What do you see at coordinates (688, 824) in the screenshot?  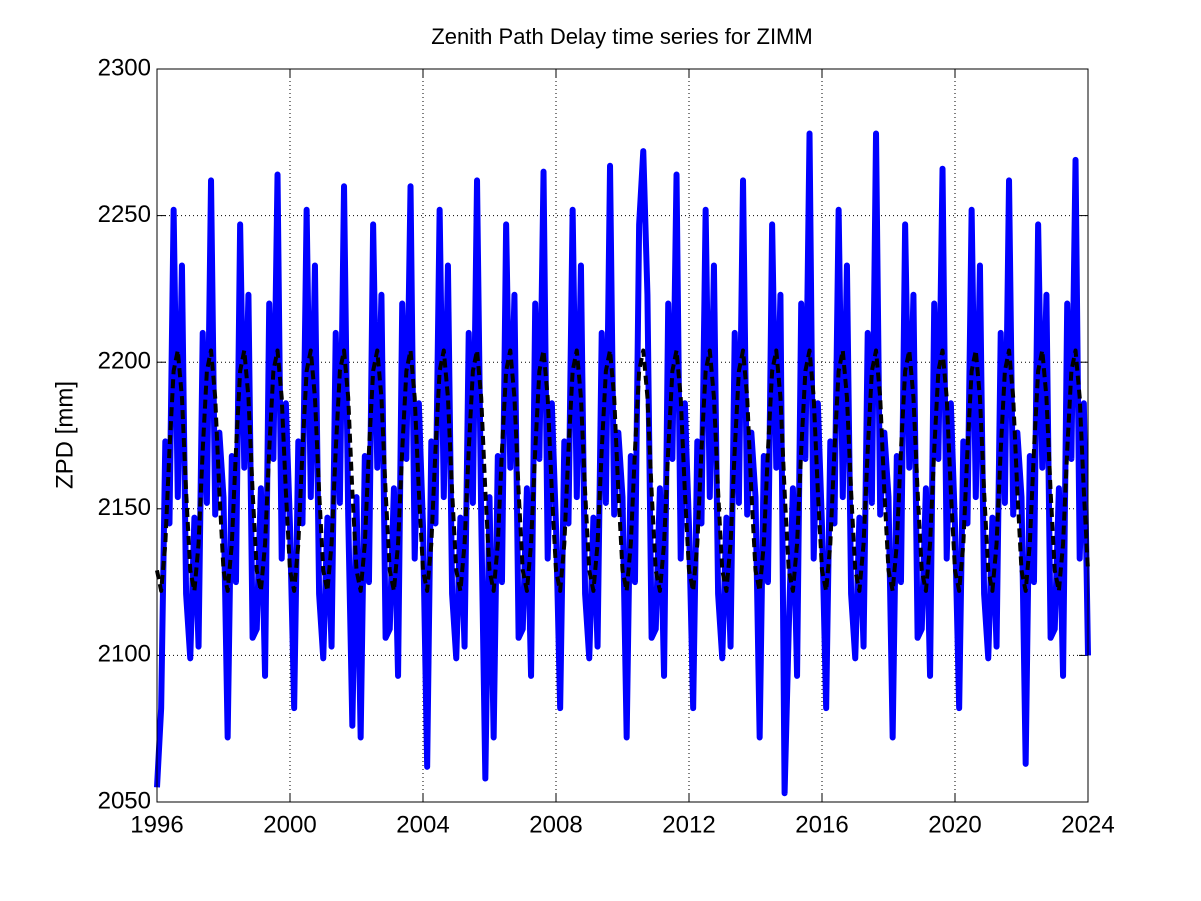 I see `x-tick-label: 2012` at bounding box center [688, 824].